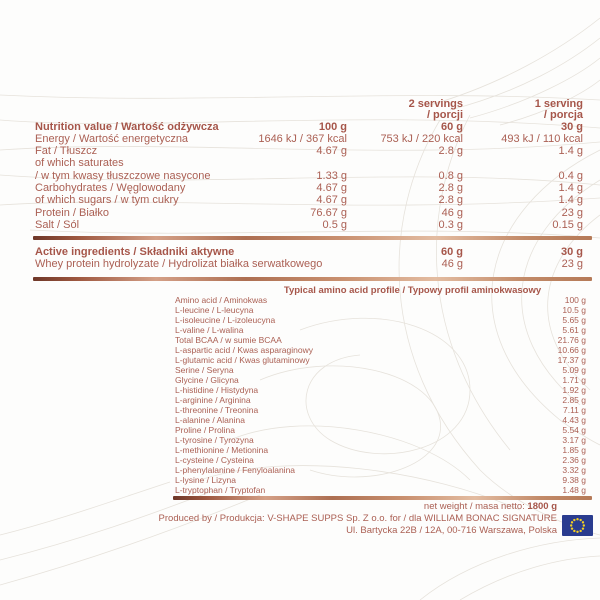 The image size is (600, 600). I want to click on amino-row-value: 5.54 g, so click(574, 430).